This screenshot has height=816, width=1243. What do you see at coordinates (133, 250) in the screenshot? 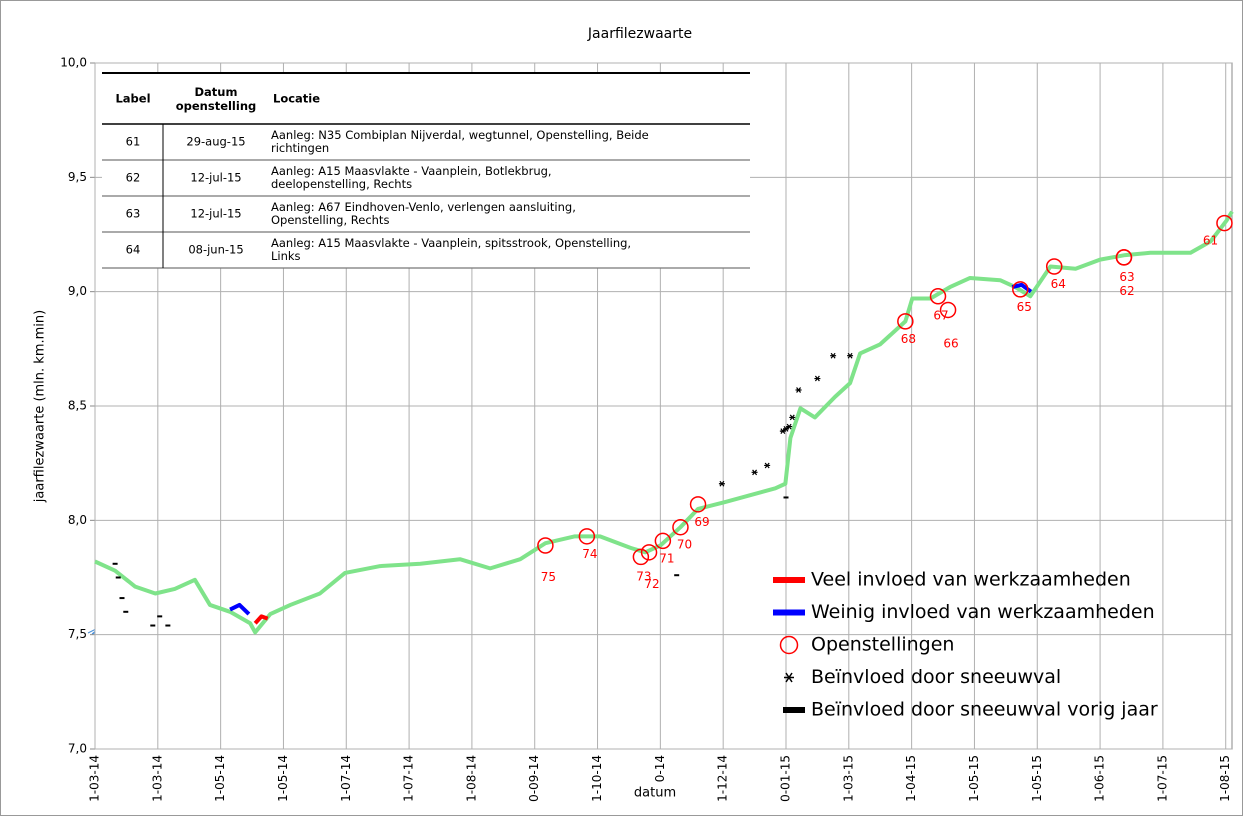
I see `table-cell: 64` at bounding box center [133, 250].